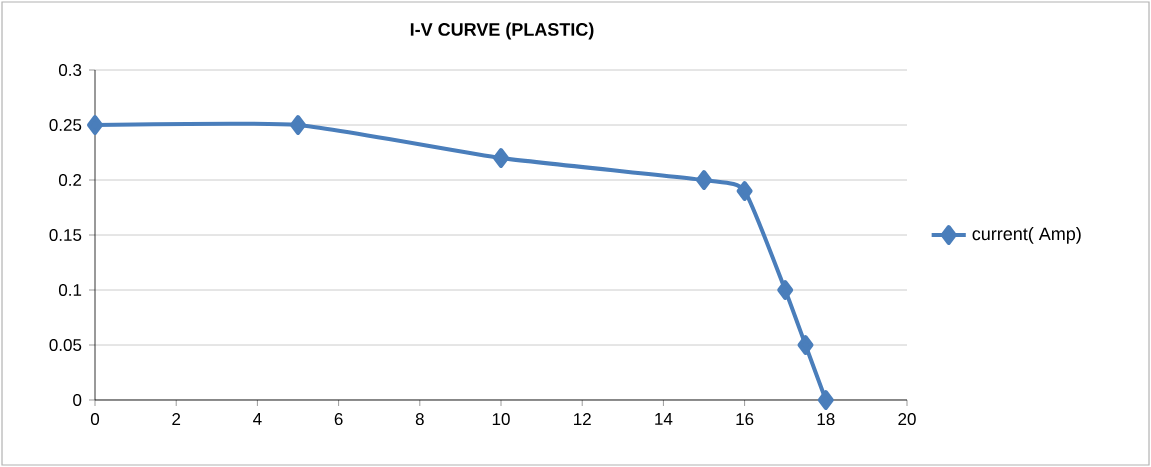  I want to click on x-tick-label: 4, so click(257, 419).